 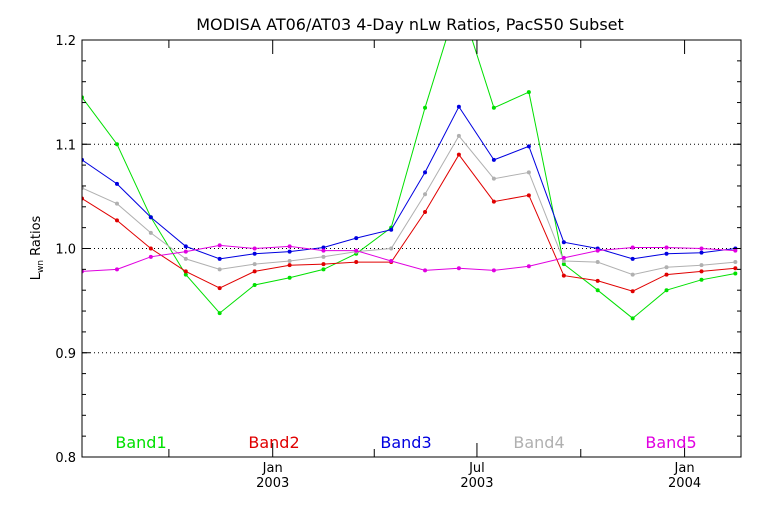 What do you see at coordinates (476, 468) in the screenshot?
I see `x-tick-month-label: Jul` at bounding box center [476, 468].